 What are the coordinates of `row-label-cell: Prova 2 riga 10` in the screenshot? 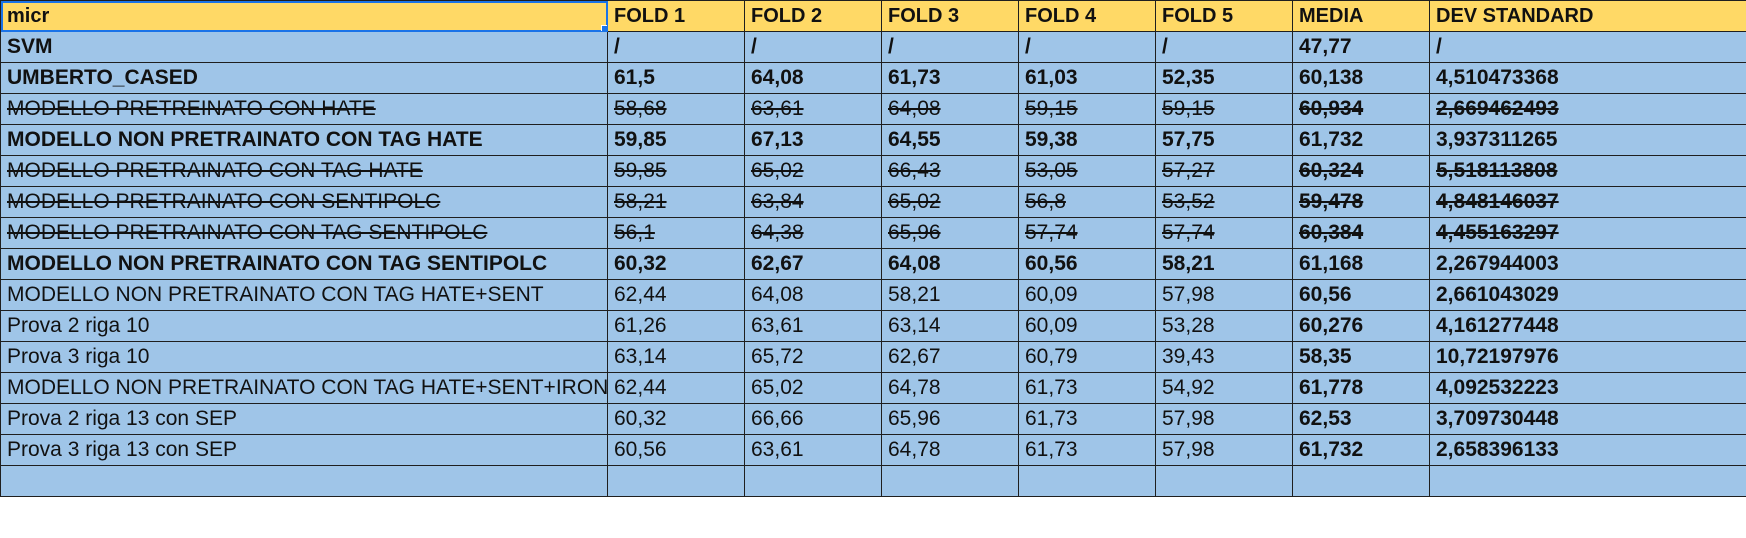 It's located at (304, 326).